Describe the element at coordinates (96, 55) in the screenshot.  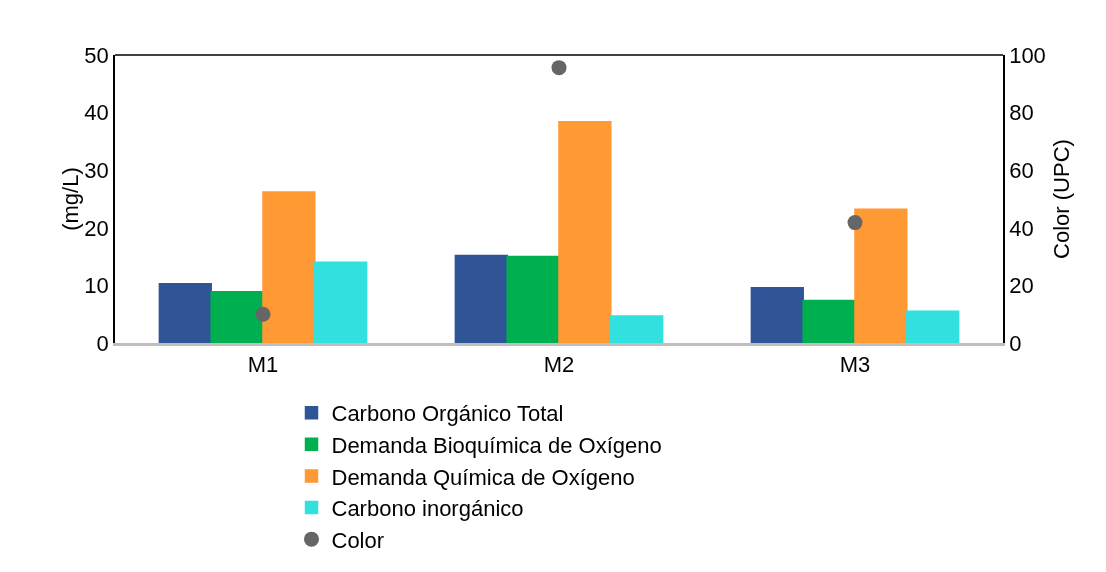
I see `y-tick-label: 50` at that location.